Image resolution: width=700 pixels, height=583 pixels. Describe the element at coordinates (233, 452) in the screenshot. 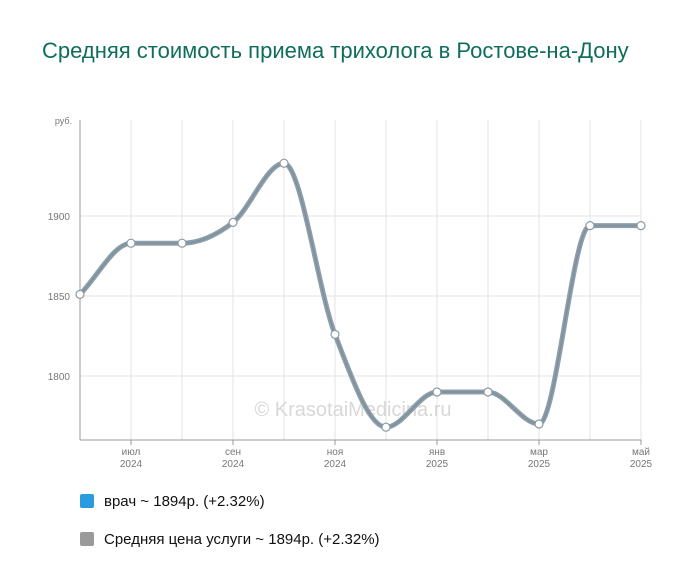

I see `x-tick-label-month: сен` at that location.